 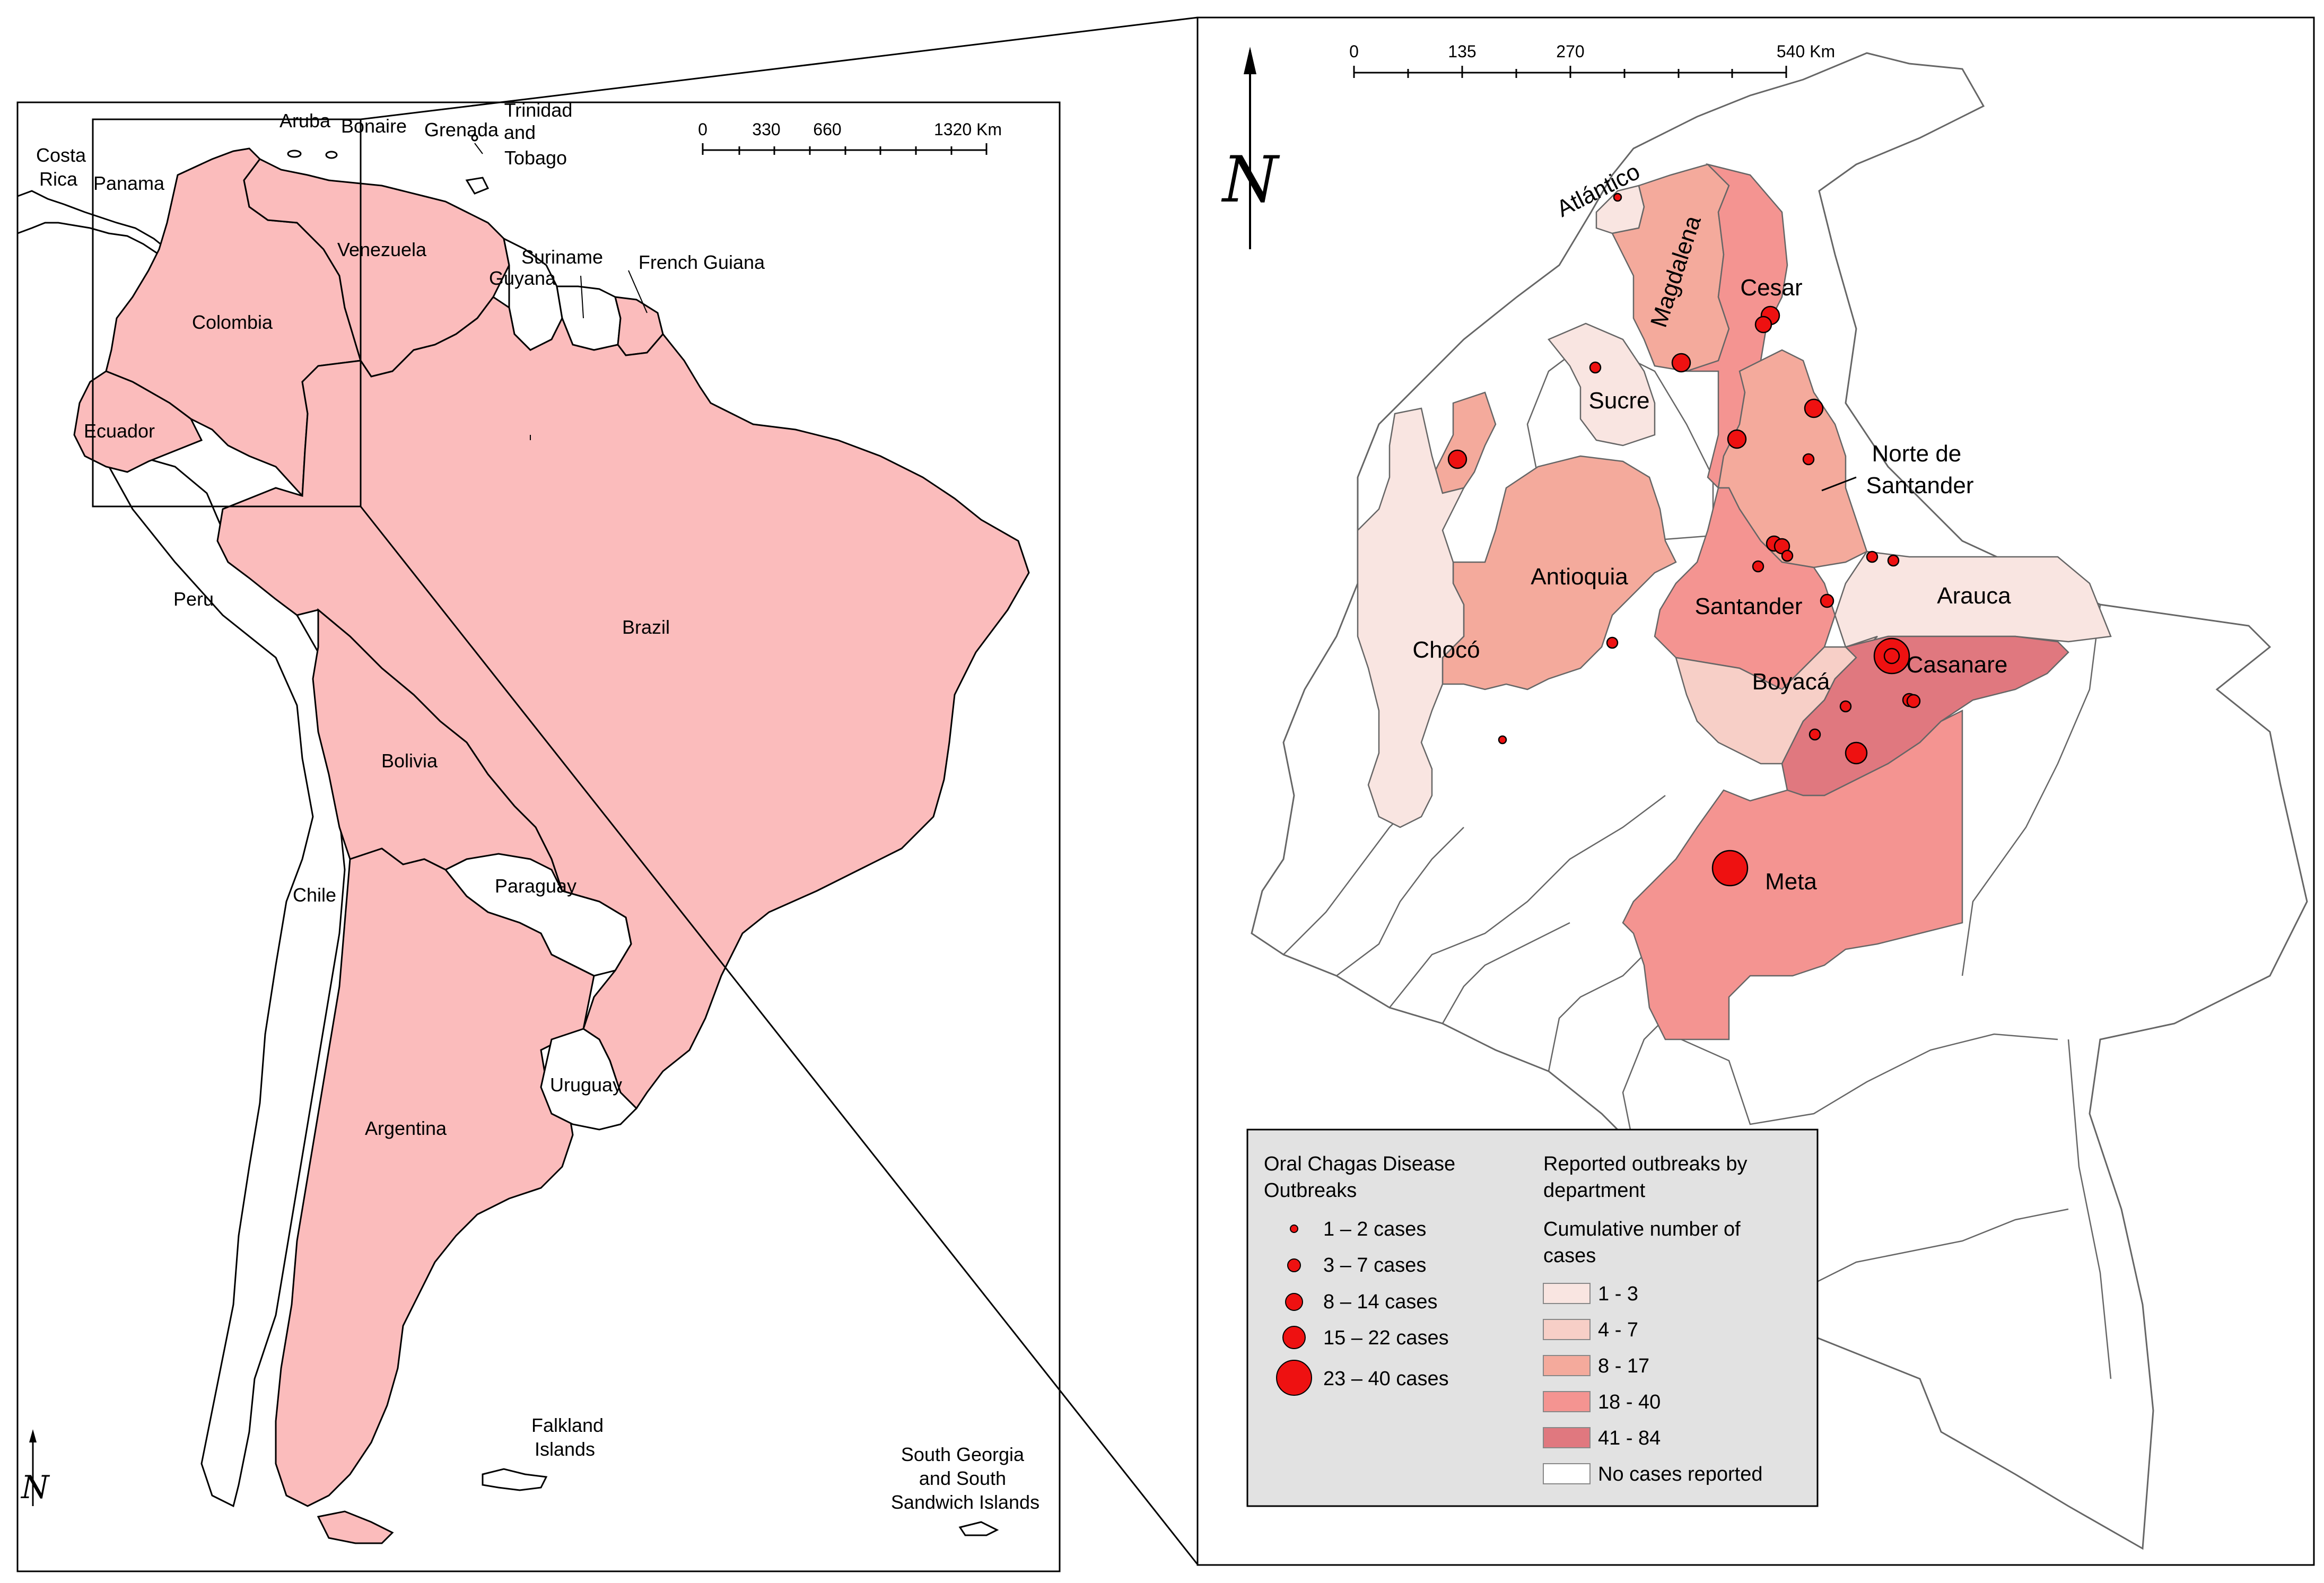 What do you see at coordinates (968, 129) in the screenshot?
I see `left-scale-tick-1320: 1320 Km` at bounding box center [968, 129].